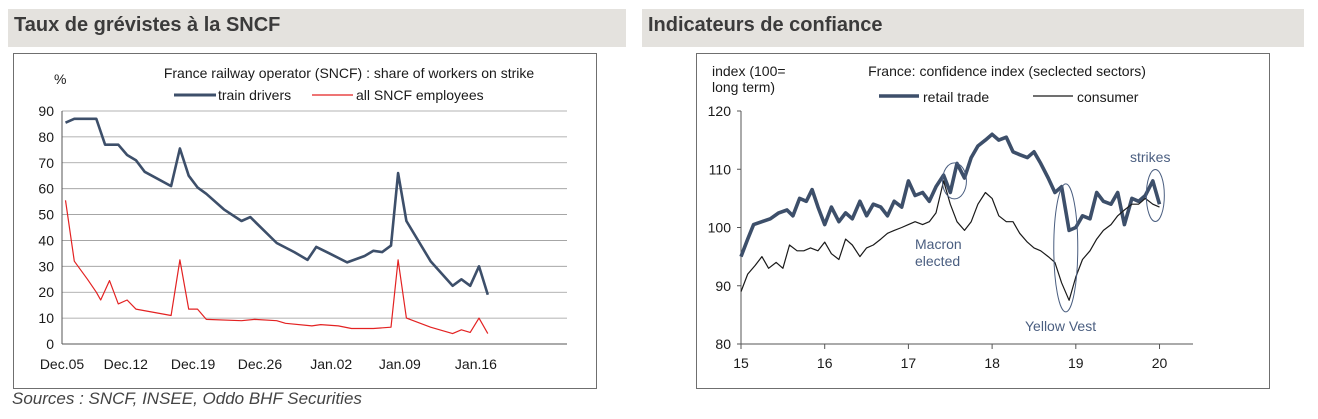 Image resolution: width=1318 pixels, height=419 pixels. Describe the element at coordinates (476, 364) in the screenshot. I see `x-tick-label-jan-16: Jan.16` at that location.